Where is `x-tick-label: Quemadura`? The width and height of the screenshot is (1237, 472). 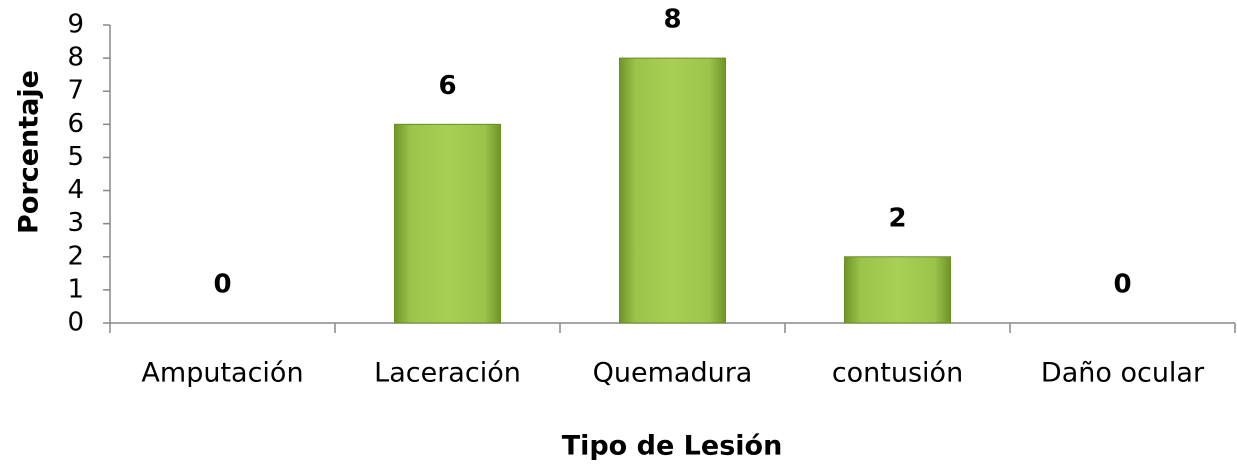 x-tick-label: Quemadura is located at coordinates (673, 373).